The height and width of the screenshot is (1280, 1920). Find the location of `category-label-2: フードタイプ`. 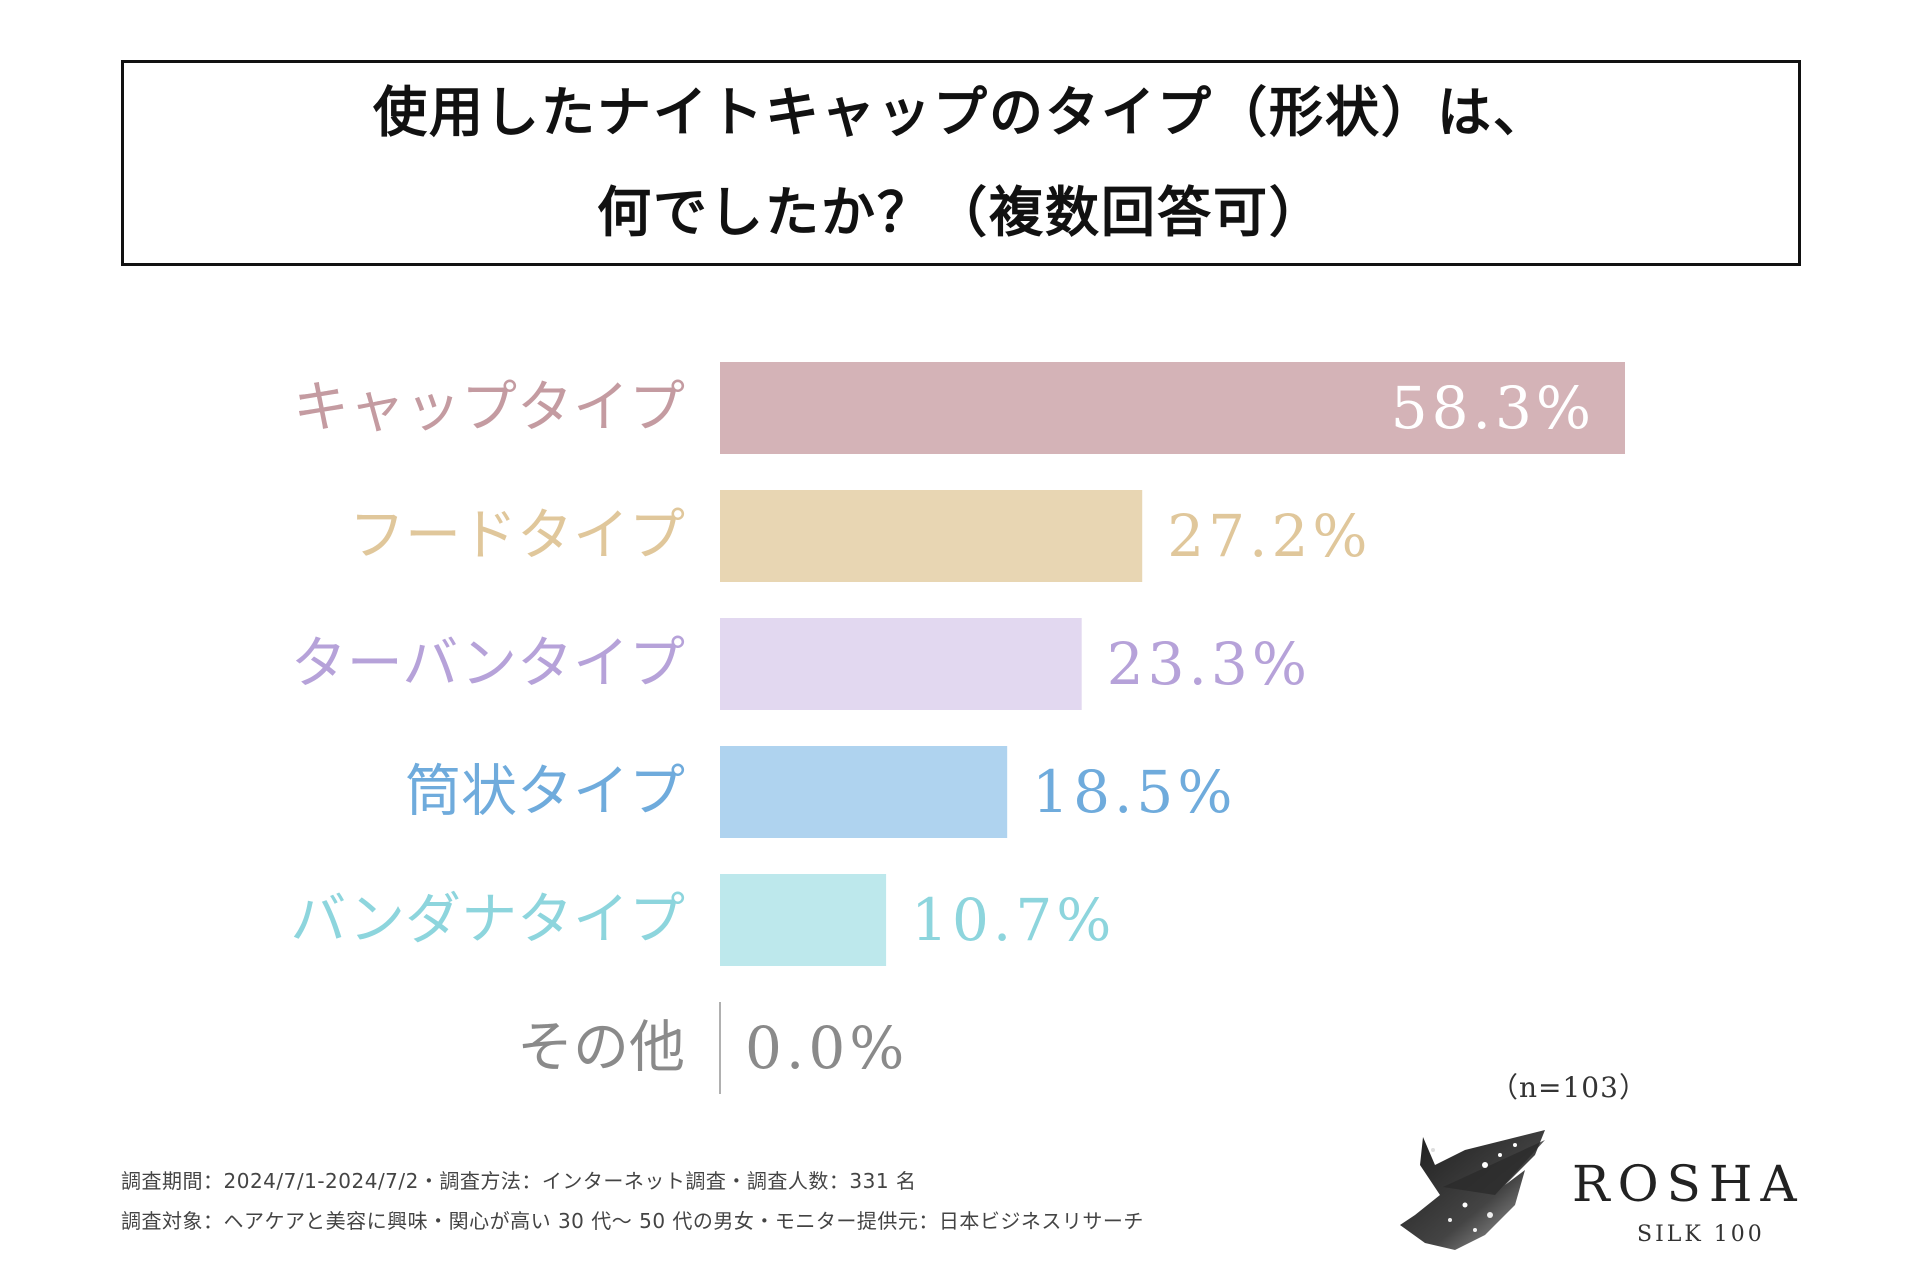

category-label-2: フードタイプ is located at coordinates (517, 536).